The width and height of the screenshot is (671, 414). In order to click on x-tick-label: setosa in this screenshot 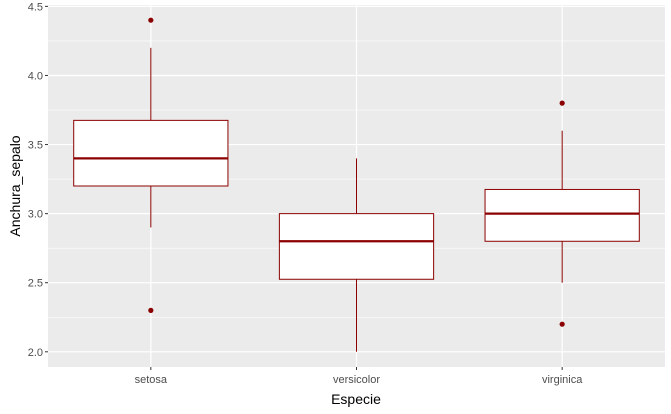, I will do `click(151, 380)`.